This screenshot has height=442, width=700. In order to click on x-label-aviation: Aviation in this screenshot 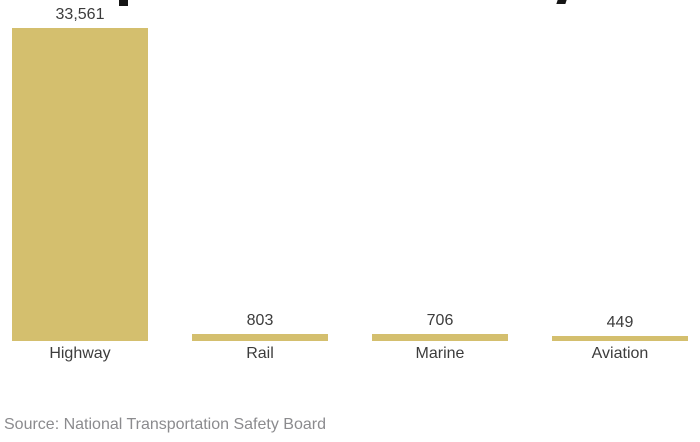, I will do `click(620, 353)`.